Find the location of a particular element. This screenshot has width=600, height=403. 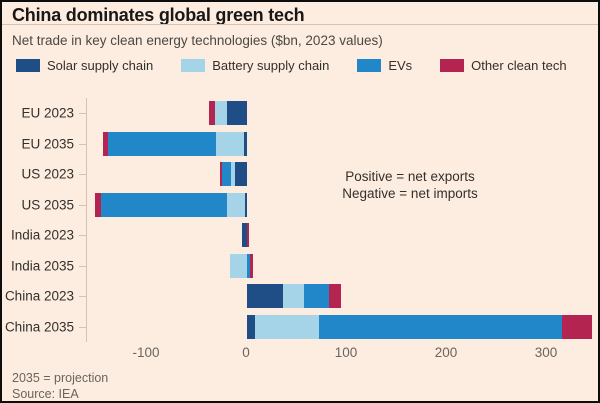

legend-swatch-other is located at coordinates (452, 65).